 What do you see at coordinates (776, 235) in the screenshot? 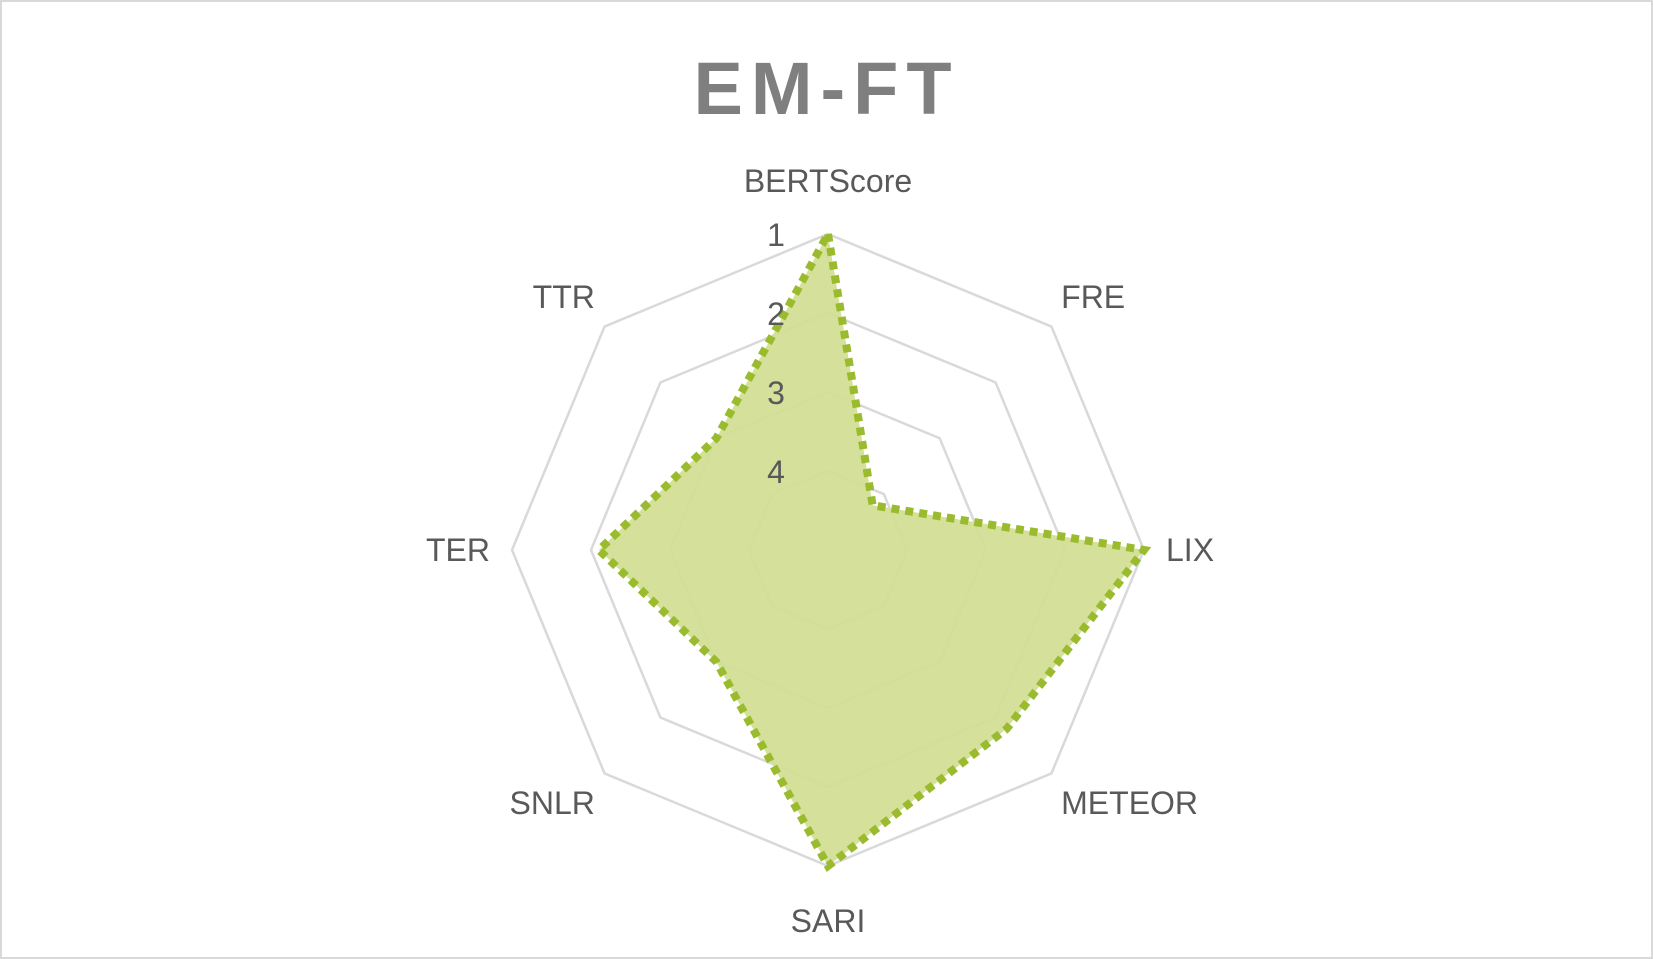
I see `tick-label-1: 1` at bounding box center [776, 235].